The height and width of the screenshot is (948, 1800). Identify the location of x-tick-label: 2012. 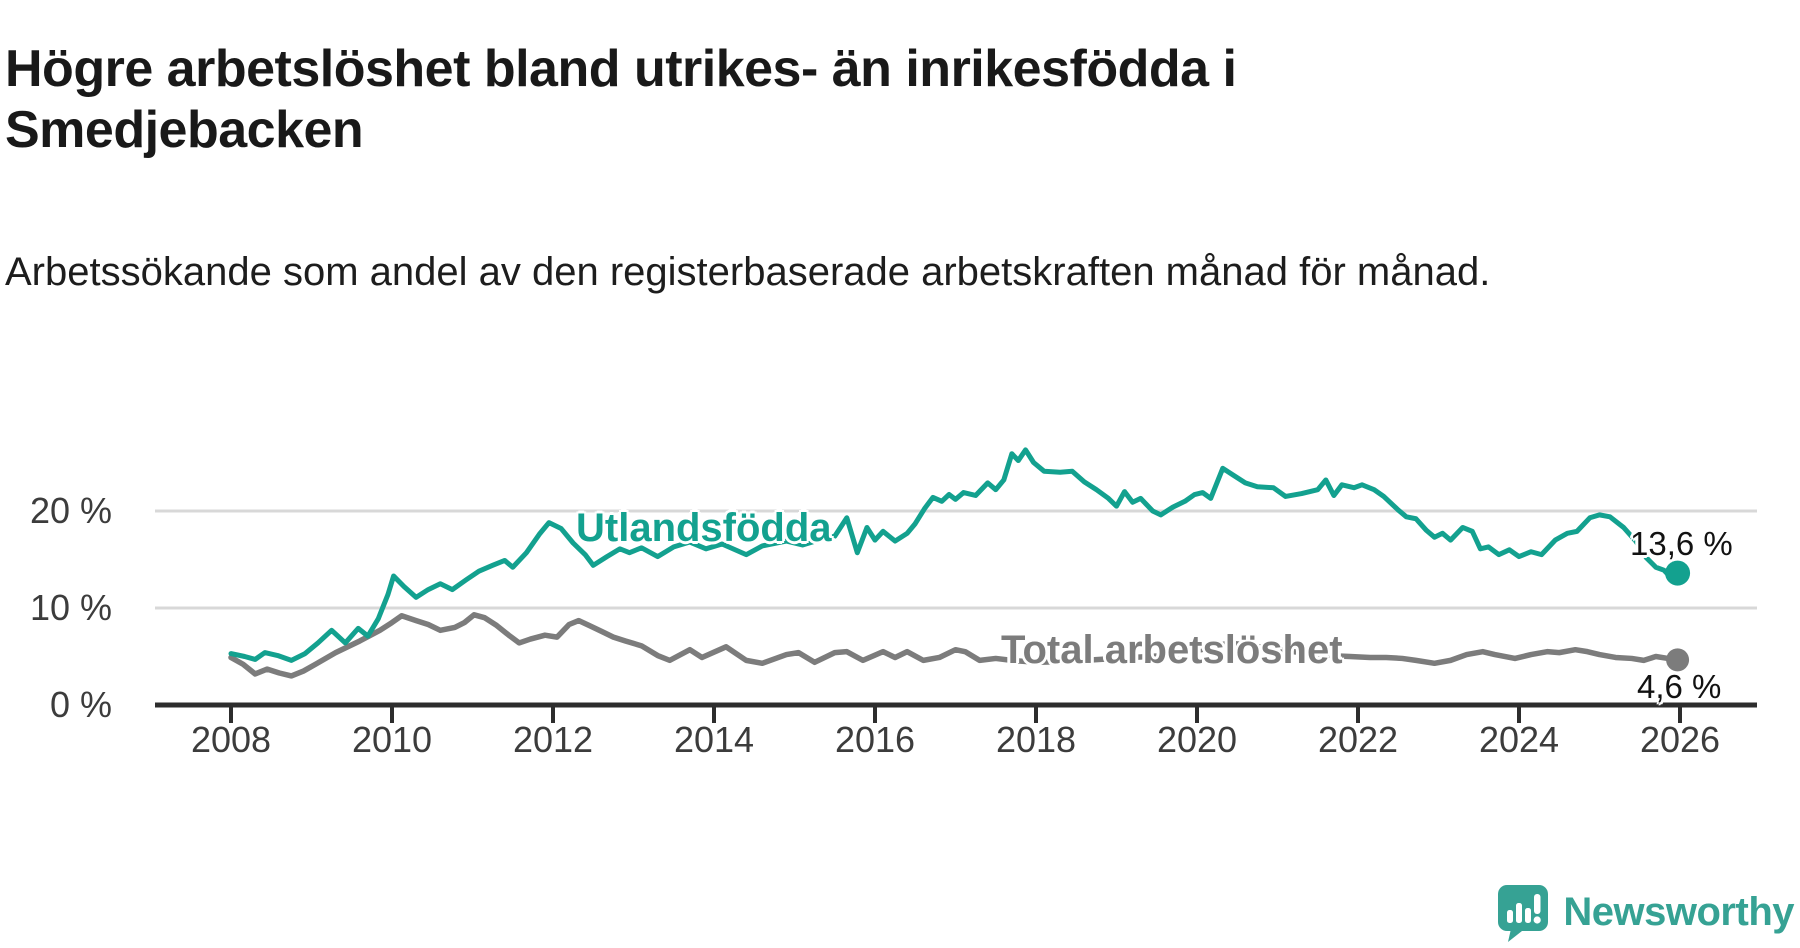
(553, 739).